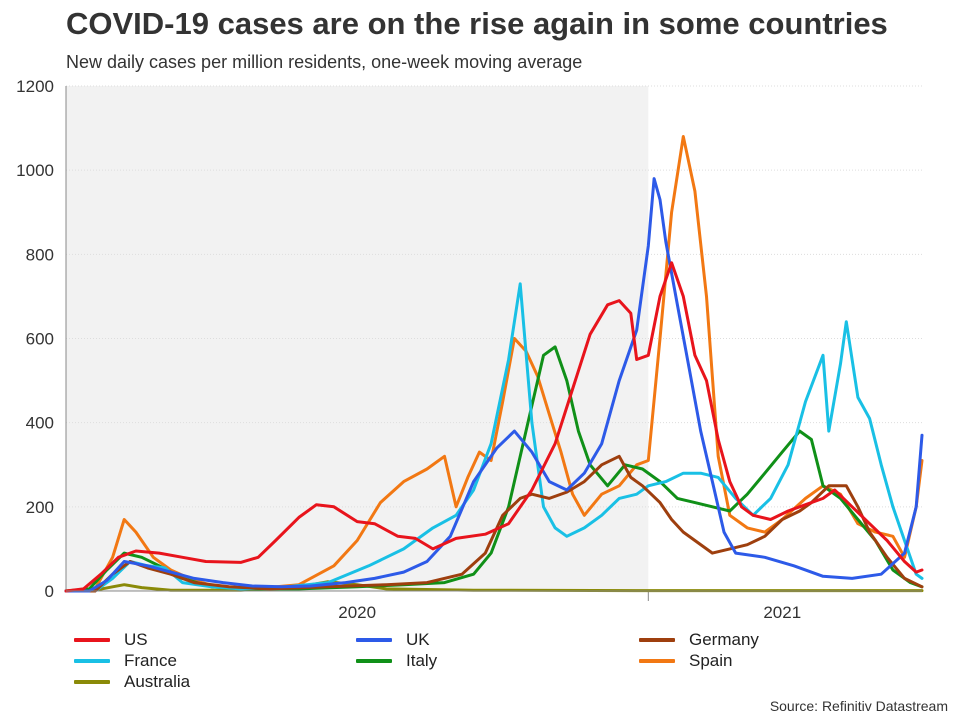  Describe the element at coordinates (49, 591) in the screenshot. I see `y-tick-label: 0` at that location.